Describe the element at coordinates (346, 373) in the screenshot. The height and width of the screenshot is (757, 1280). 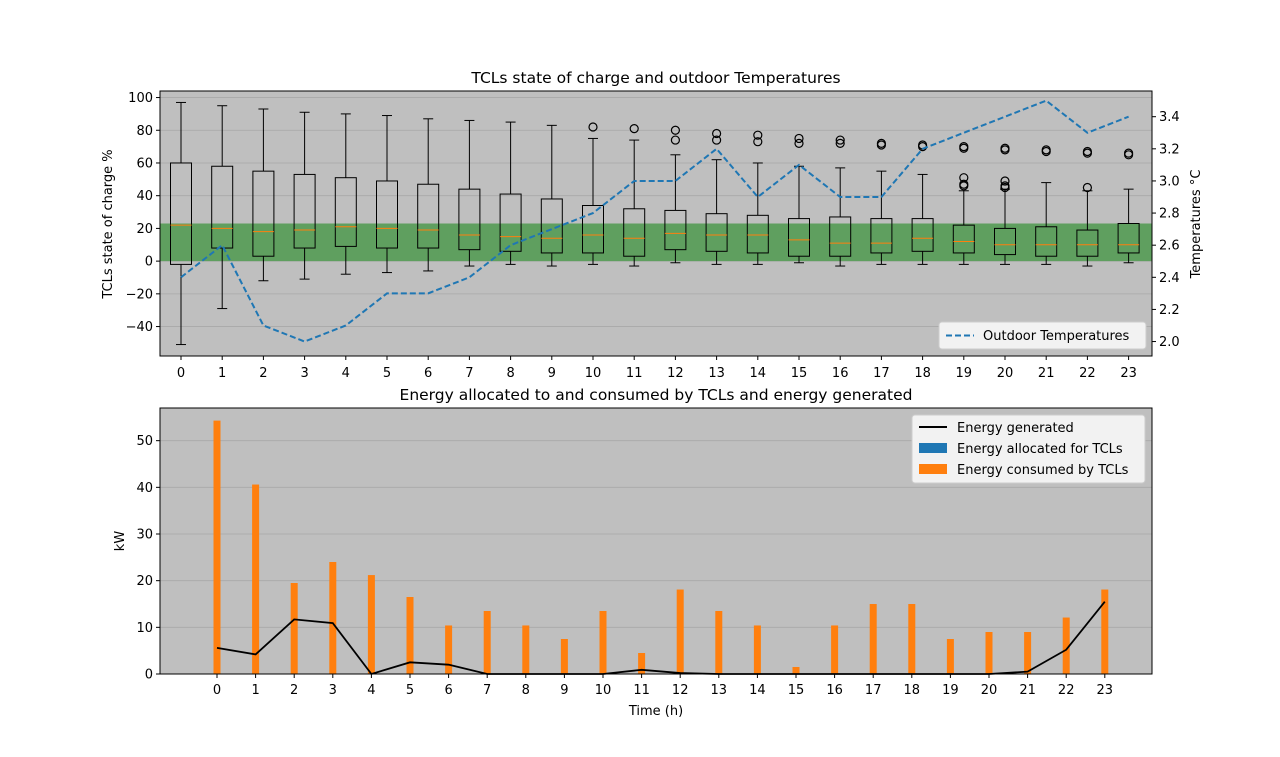
I see `x-tick-label: 4` at that location.